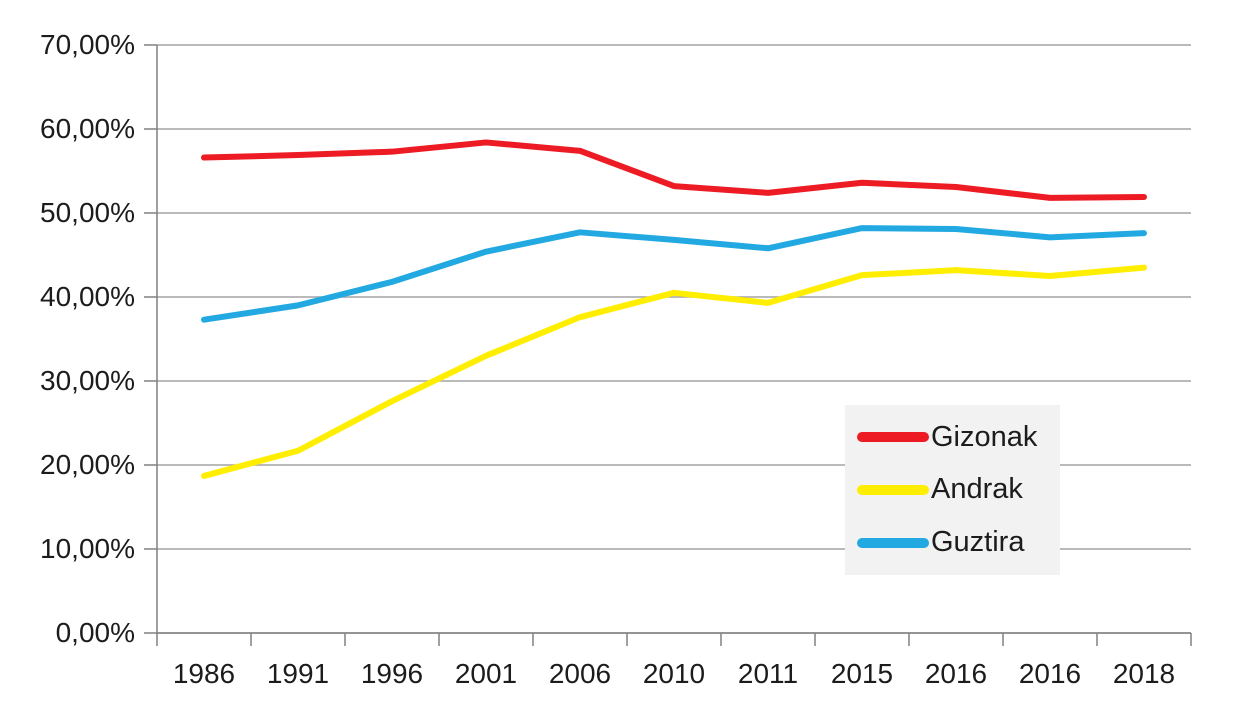 The height and width of the screenshot is (720, 1244). Describe the element at coordinates (87, 296) in the screenshot. I see `y-axis-label: 40,00%` at that location.